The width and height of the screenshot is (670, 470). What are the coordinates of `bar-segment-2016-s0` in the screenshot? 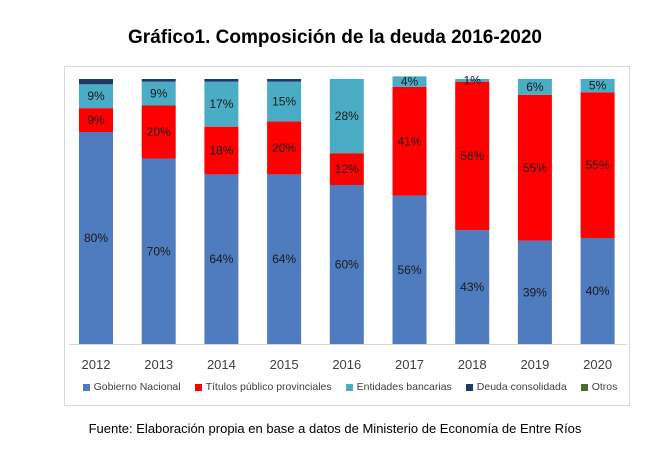 It's located at (346, 264).